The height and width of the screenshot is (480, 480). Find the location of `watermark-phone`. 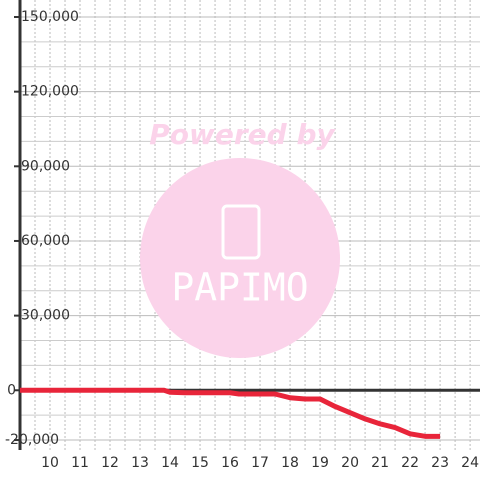

watermark-phone is located at coordinates (241, 232).